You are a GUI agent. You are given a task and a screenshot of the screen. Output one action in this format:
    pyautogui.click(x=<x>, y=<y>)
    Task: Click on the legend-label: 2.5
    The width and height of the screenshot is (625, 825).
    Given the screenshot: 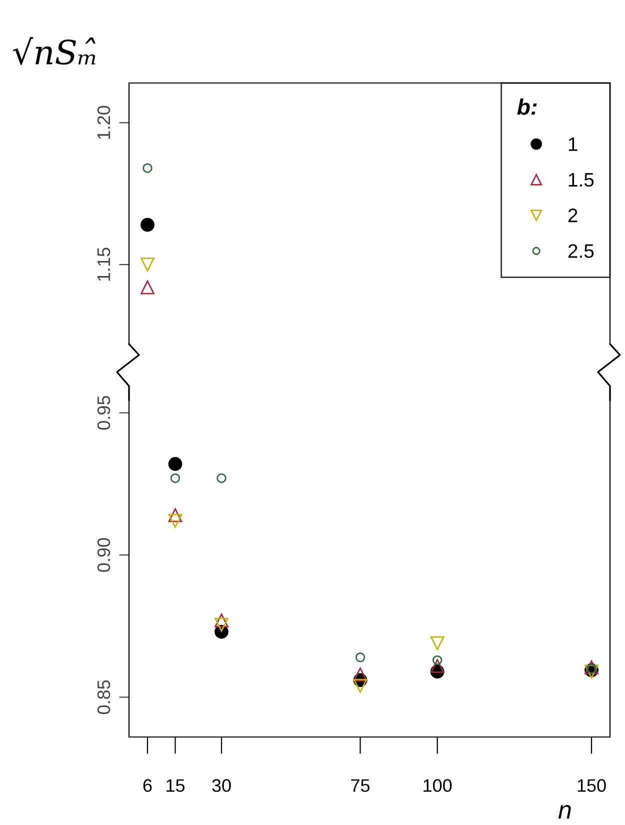 What is the action you would take?
    pyautogui.click(x=581, y=251)
    